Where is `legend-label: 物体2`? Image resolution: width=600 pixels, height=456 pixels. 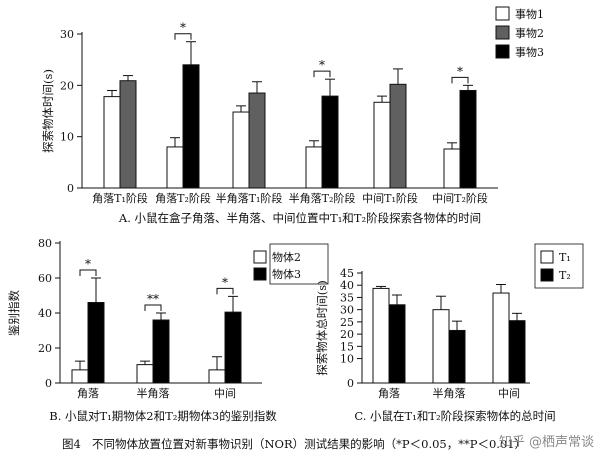 legend-label: 物体2 is located at coordinates (286, 257).